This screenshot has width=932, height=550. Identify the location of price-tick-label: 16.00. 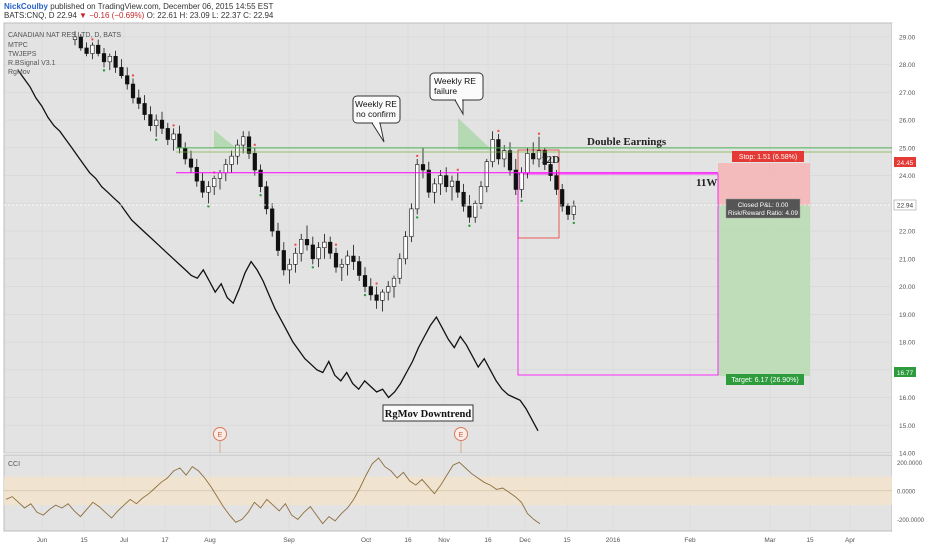
(907, 398).